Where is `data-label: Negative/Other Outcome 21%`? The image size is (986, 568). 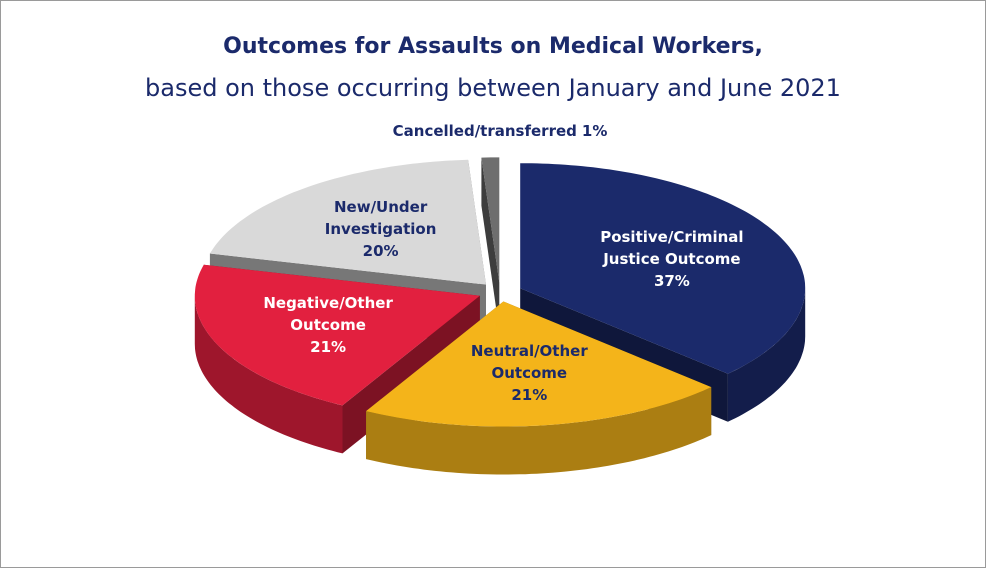
data-label: Negative/Other Outcome 21% is located at coordinates (328, 325).